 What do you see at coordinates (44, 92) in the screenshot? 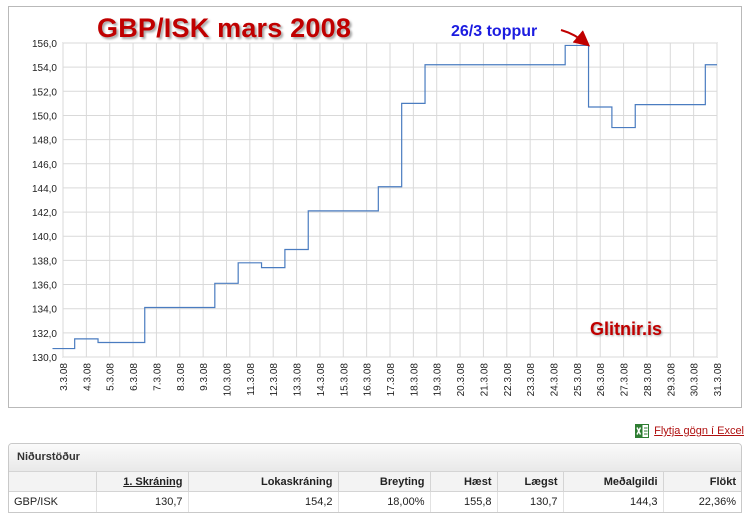
I see `y-tick-label: 152,0` at bounding box center [44, 92].